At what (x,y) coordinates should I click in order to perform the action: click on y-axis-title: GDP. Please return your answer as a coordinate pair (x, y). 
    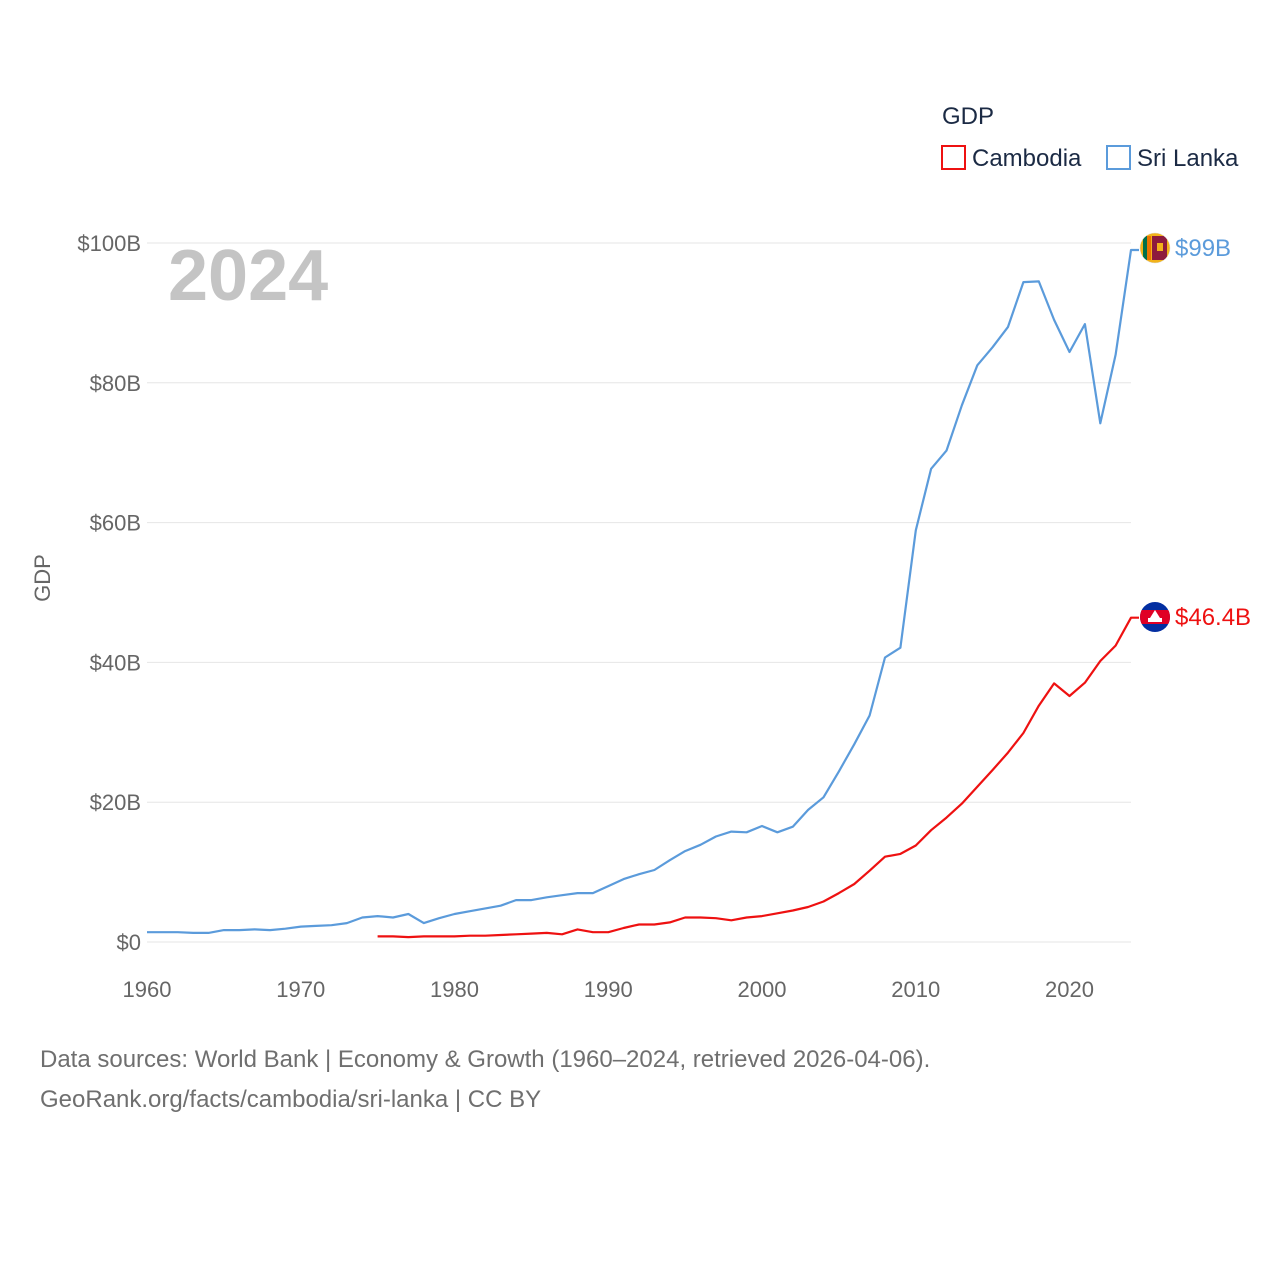
    Looking at the image, I should click on (42, 578).